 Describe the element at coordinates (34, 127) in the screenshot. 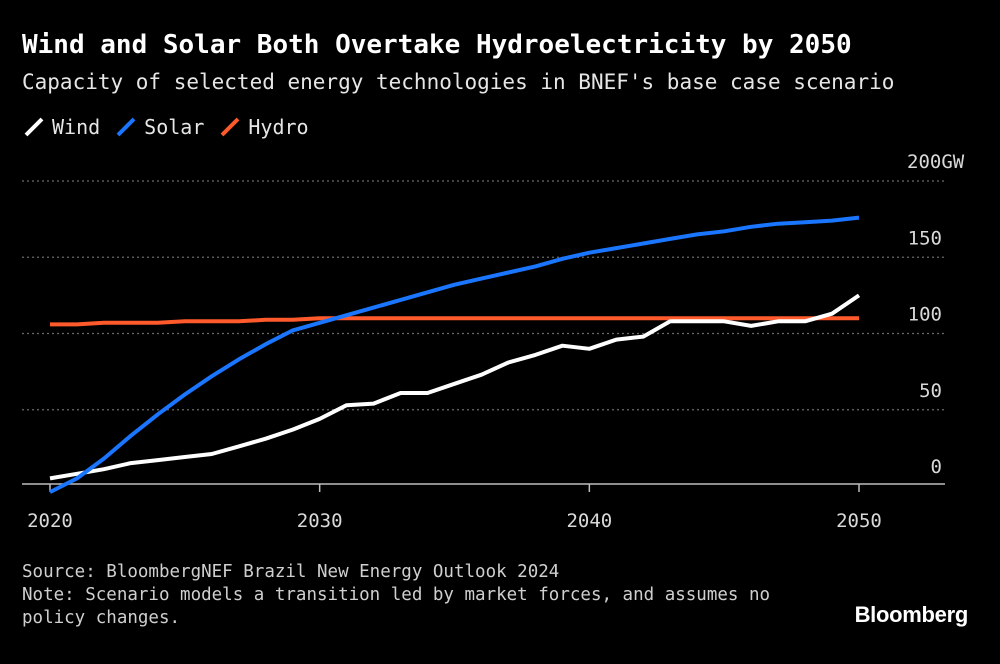

I see `legend-swatch-wind` at that location.